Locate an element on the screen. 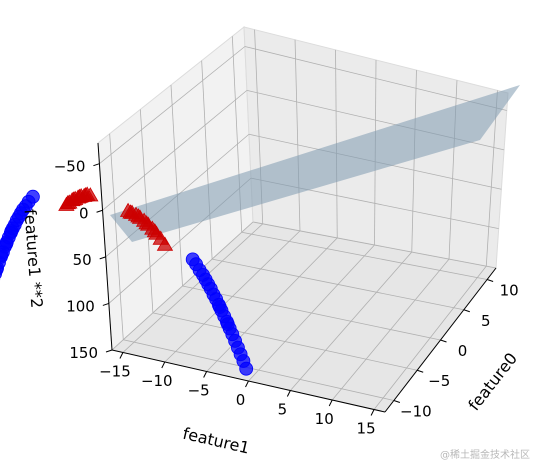 The width and height of the screenshot is (535, 465). z-tick-label: 150 is located at coordinates (83, 353).